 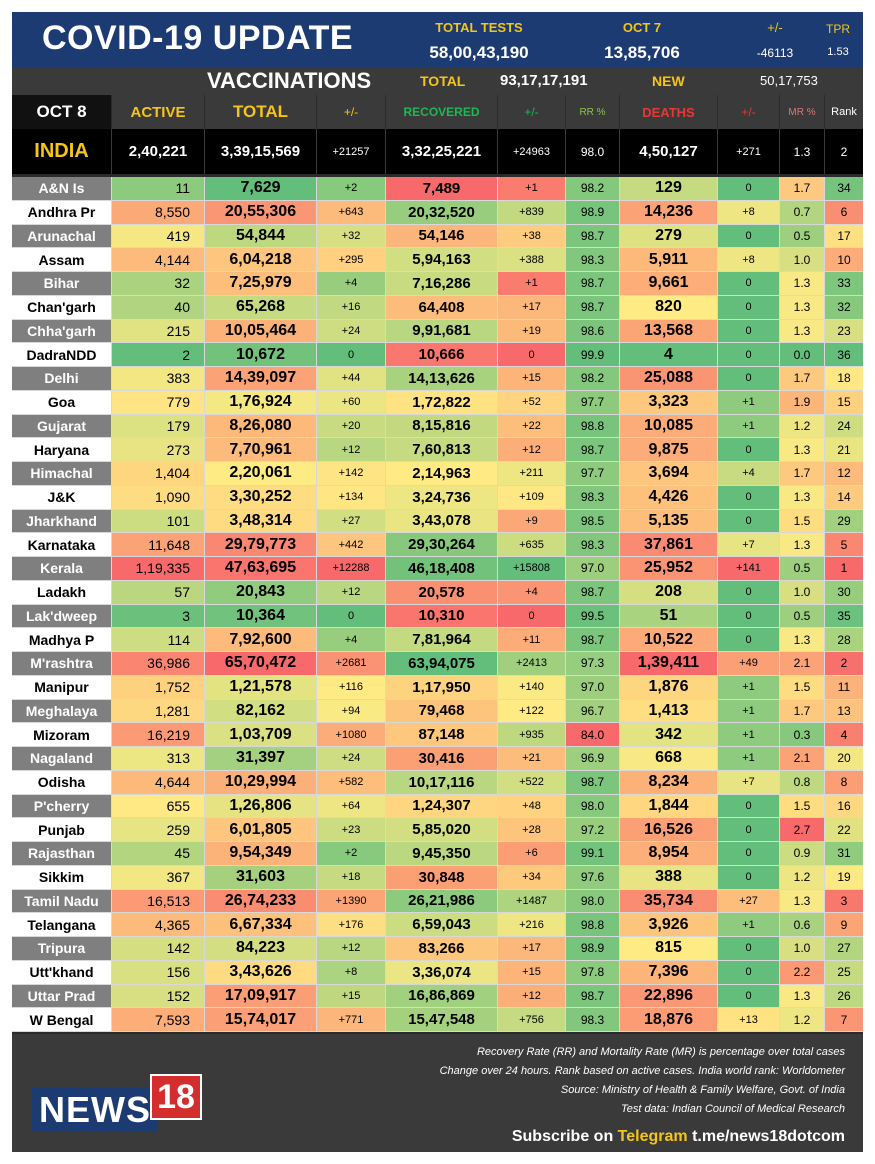 I want to click on recovered-cell: 10,666, so click(x=442, y=354).